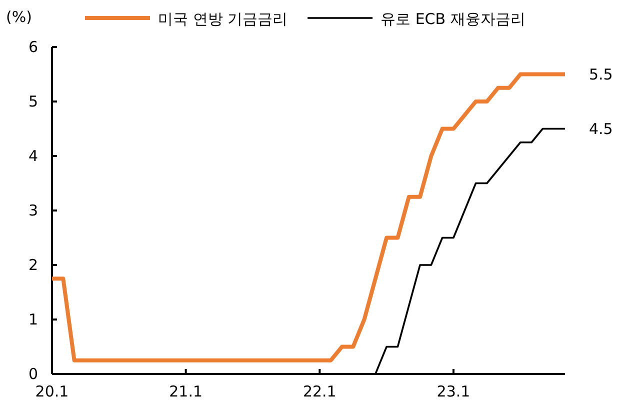  I want to click on x-tick-label: 22.1, so click(319, 391).